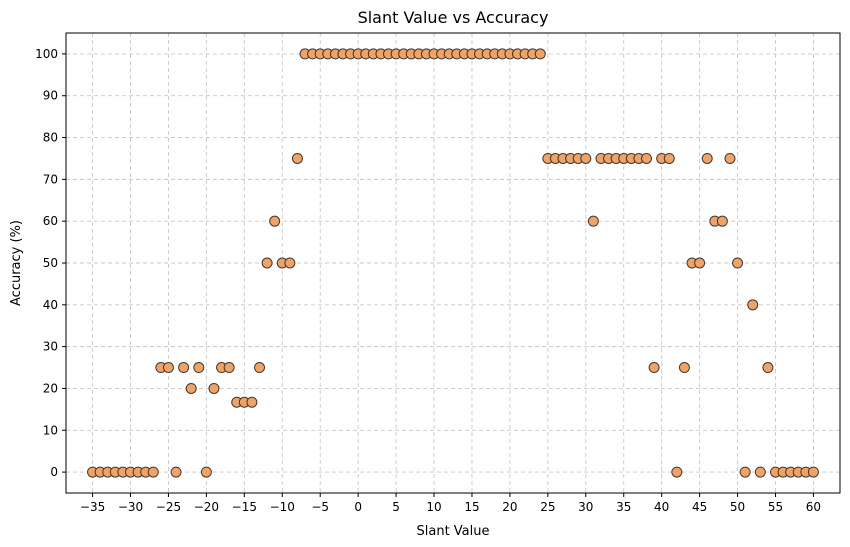 The height and width of the screenshot is (547, 850). Describe the element at coordinates (50, 388) in the screenshot. I see `y-tick-label: 20` at that location.